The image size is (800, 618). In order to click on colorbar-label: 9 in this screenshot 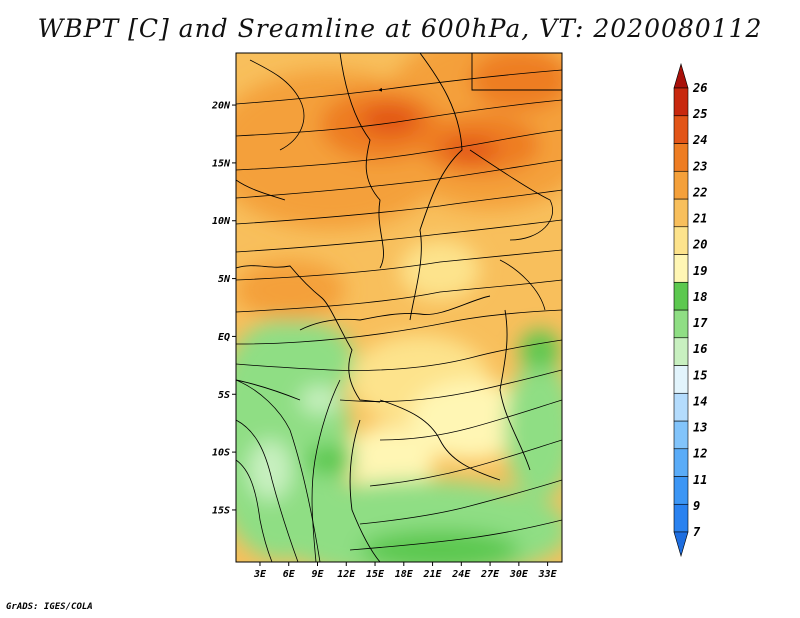, I will do `click(696, 506)`.